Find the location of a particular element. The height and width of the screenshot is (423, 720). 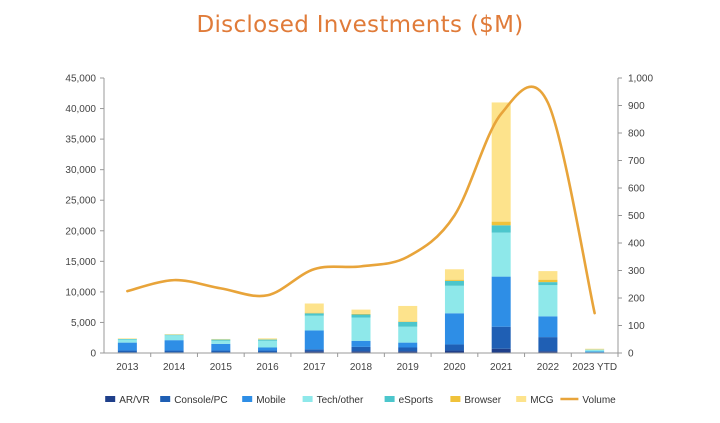

y2-tick-label: 200 is located at coordinates (636, 299).